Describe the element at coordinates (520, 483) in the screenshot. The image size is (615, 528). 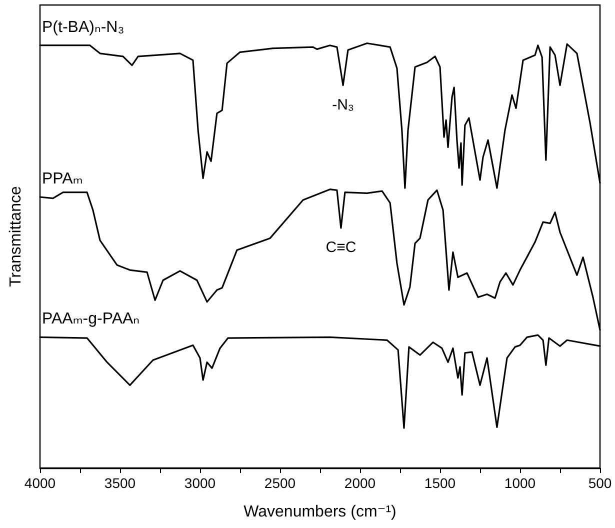
I see `x-tick-label: 1000` at that location.